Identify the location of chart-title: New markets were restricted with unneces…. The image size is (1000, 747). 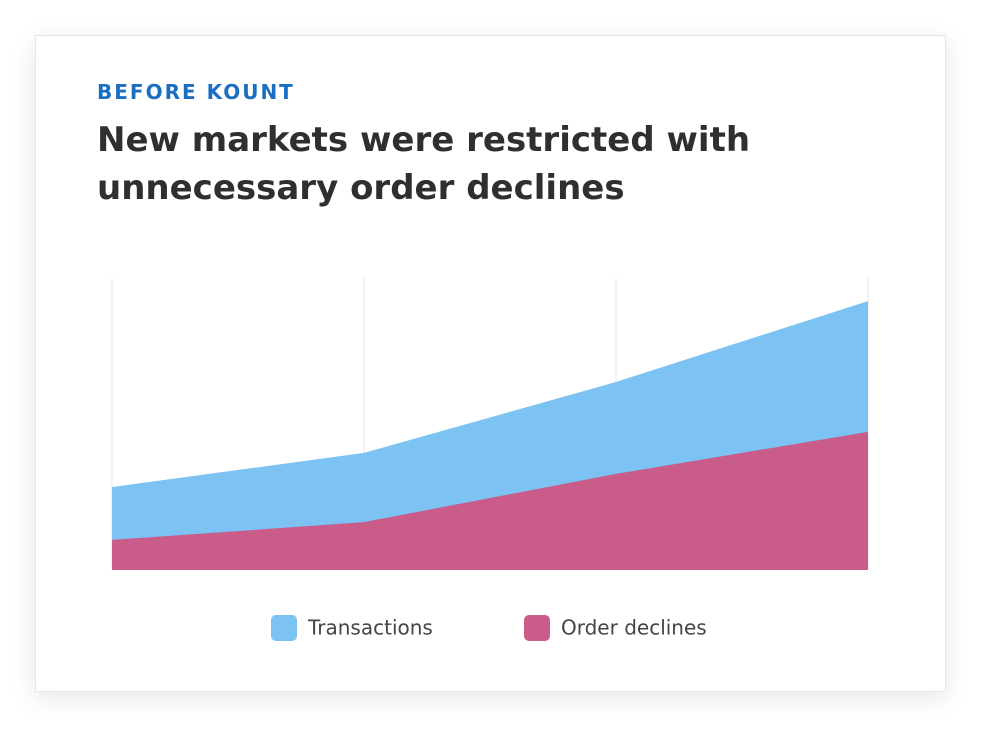
(424, 164).